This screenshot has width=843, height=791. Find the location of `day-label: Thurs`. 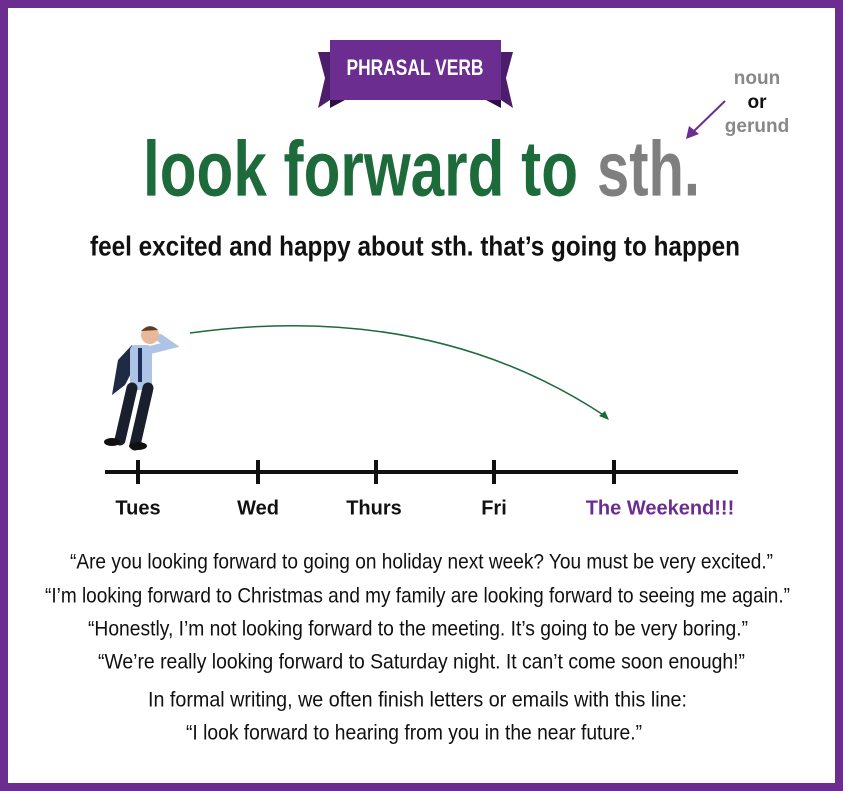

day-label: Thurs is located at coordinates (374, 508).